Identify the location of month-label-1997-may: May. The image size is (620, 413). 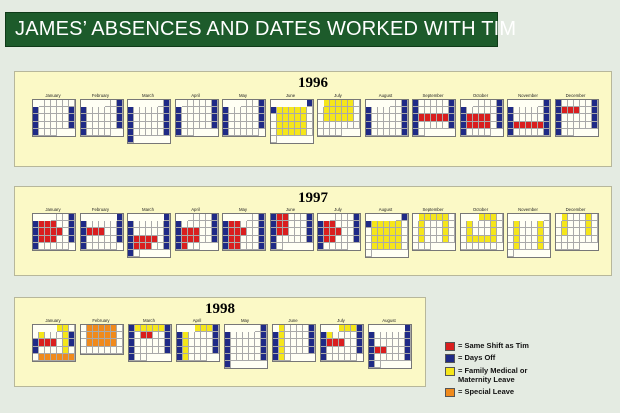
(243, 209).